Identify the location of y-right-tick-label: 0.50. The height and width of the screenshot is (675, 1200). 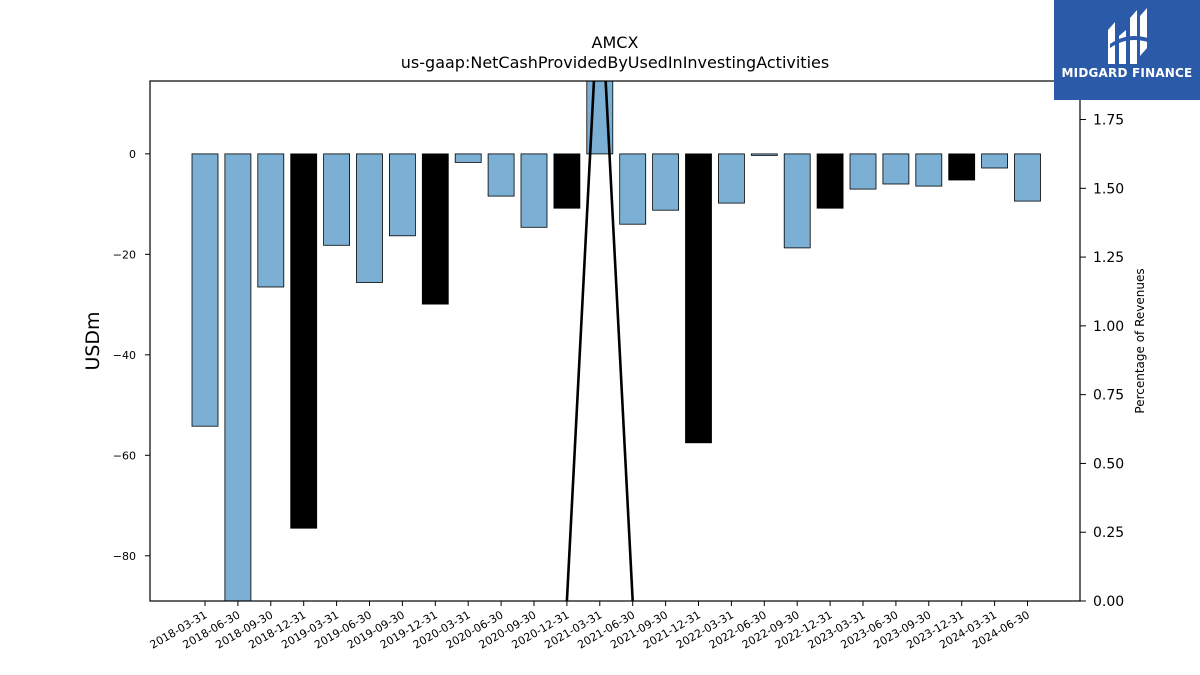
(1108, 464).